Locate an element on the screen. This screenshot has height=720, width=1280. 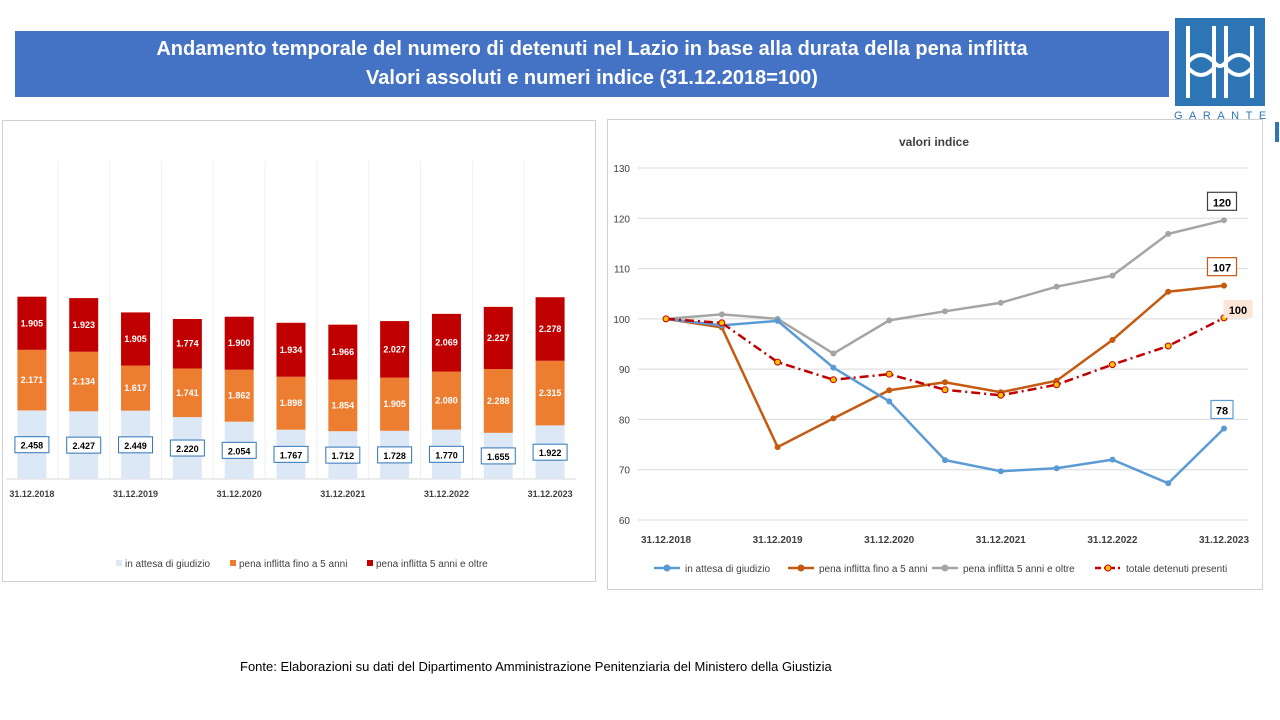
data-label: 1.900 is located at coordinates (239, 343).